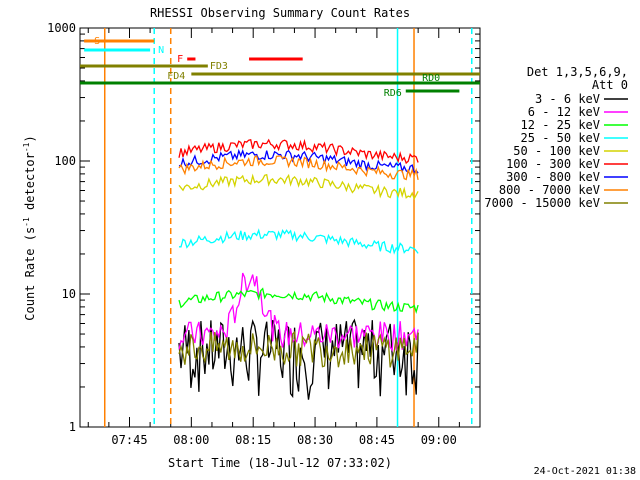 This screenshot has width=640, height=480. I want to click on x-tick-label: 07:45, so click(129, 440).